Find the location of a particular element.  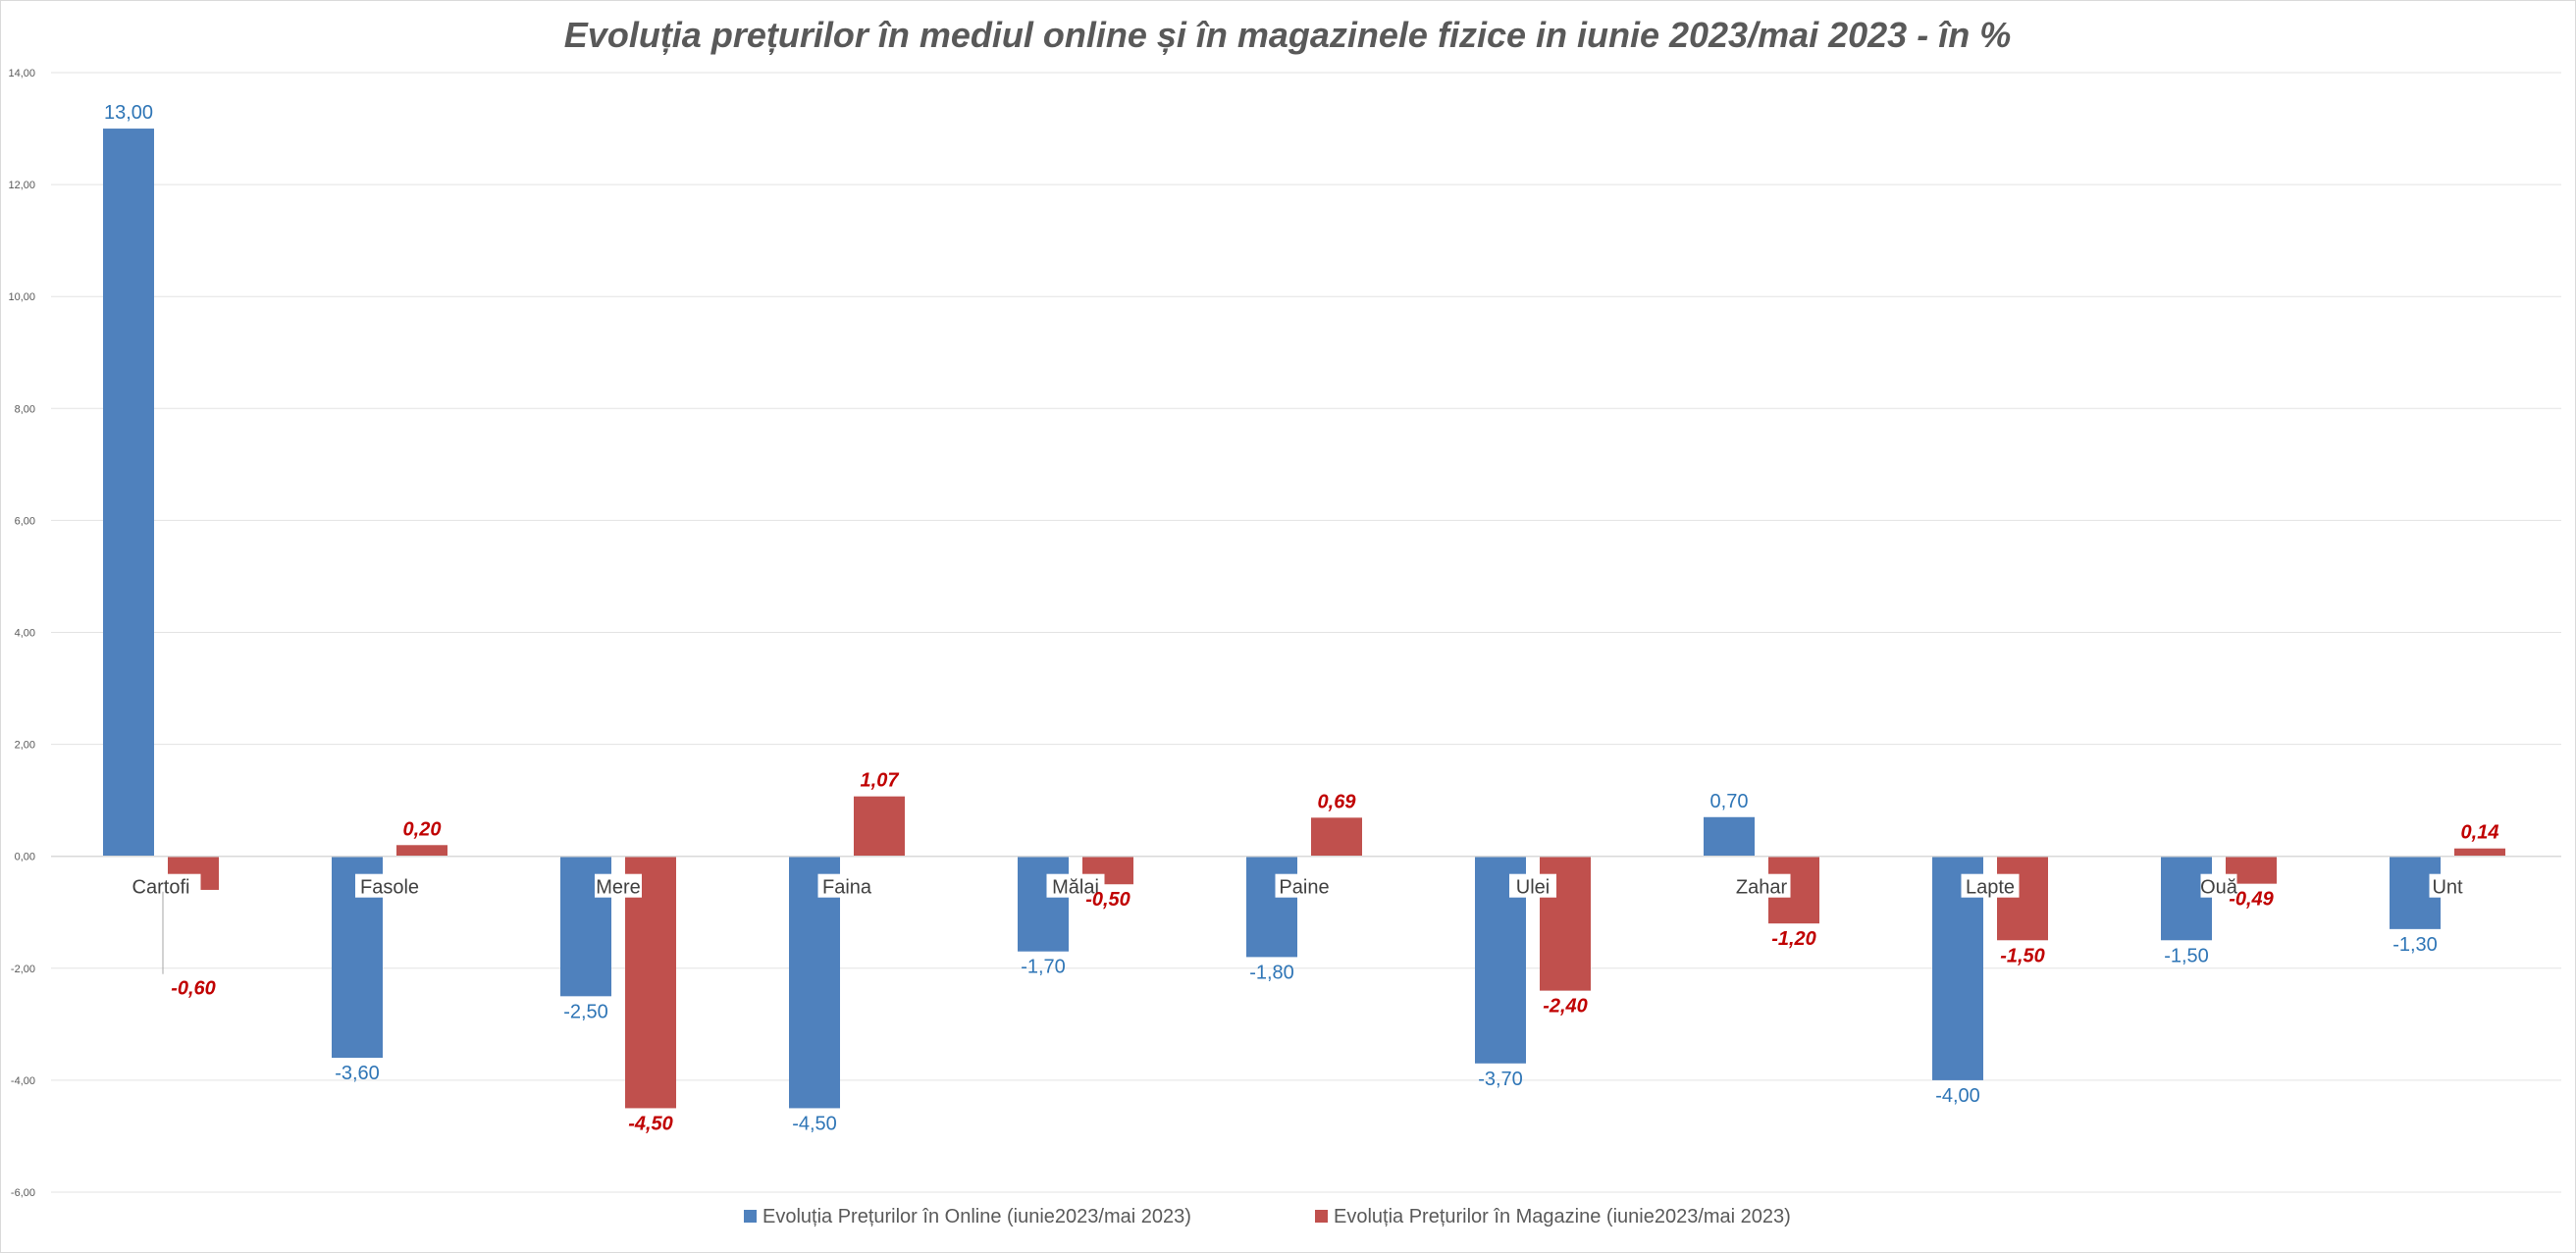

data-label-online: -4,50 is located at coordinates (814, 1123).